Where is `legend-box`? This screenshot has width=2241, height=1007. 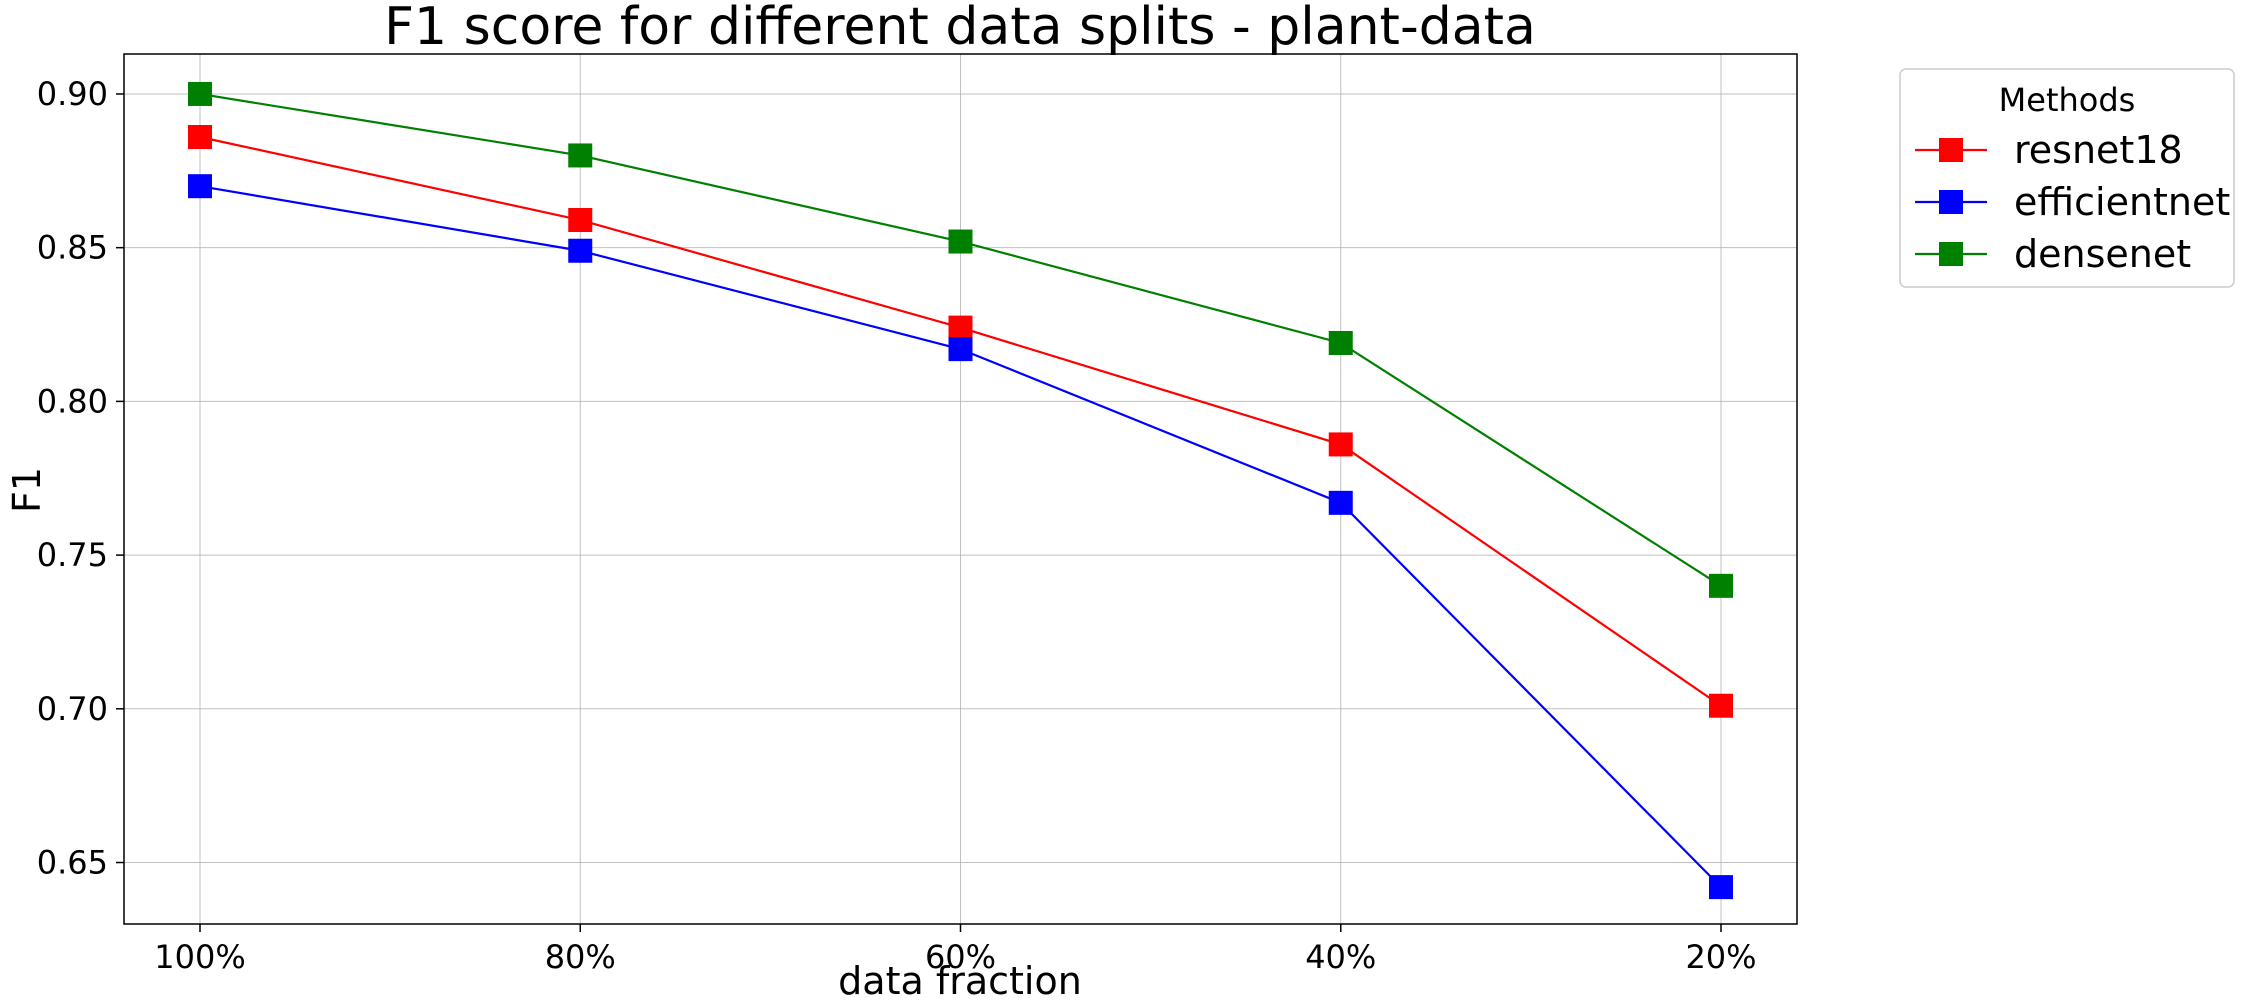
legend-box is located at coordinates (2067, 178).